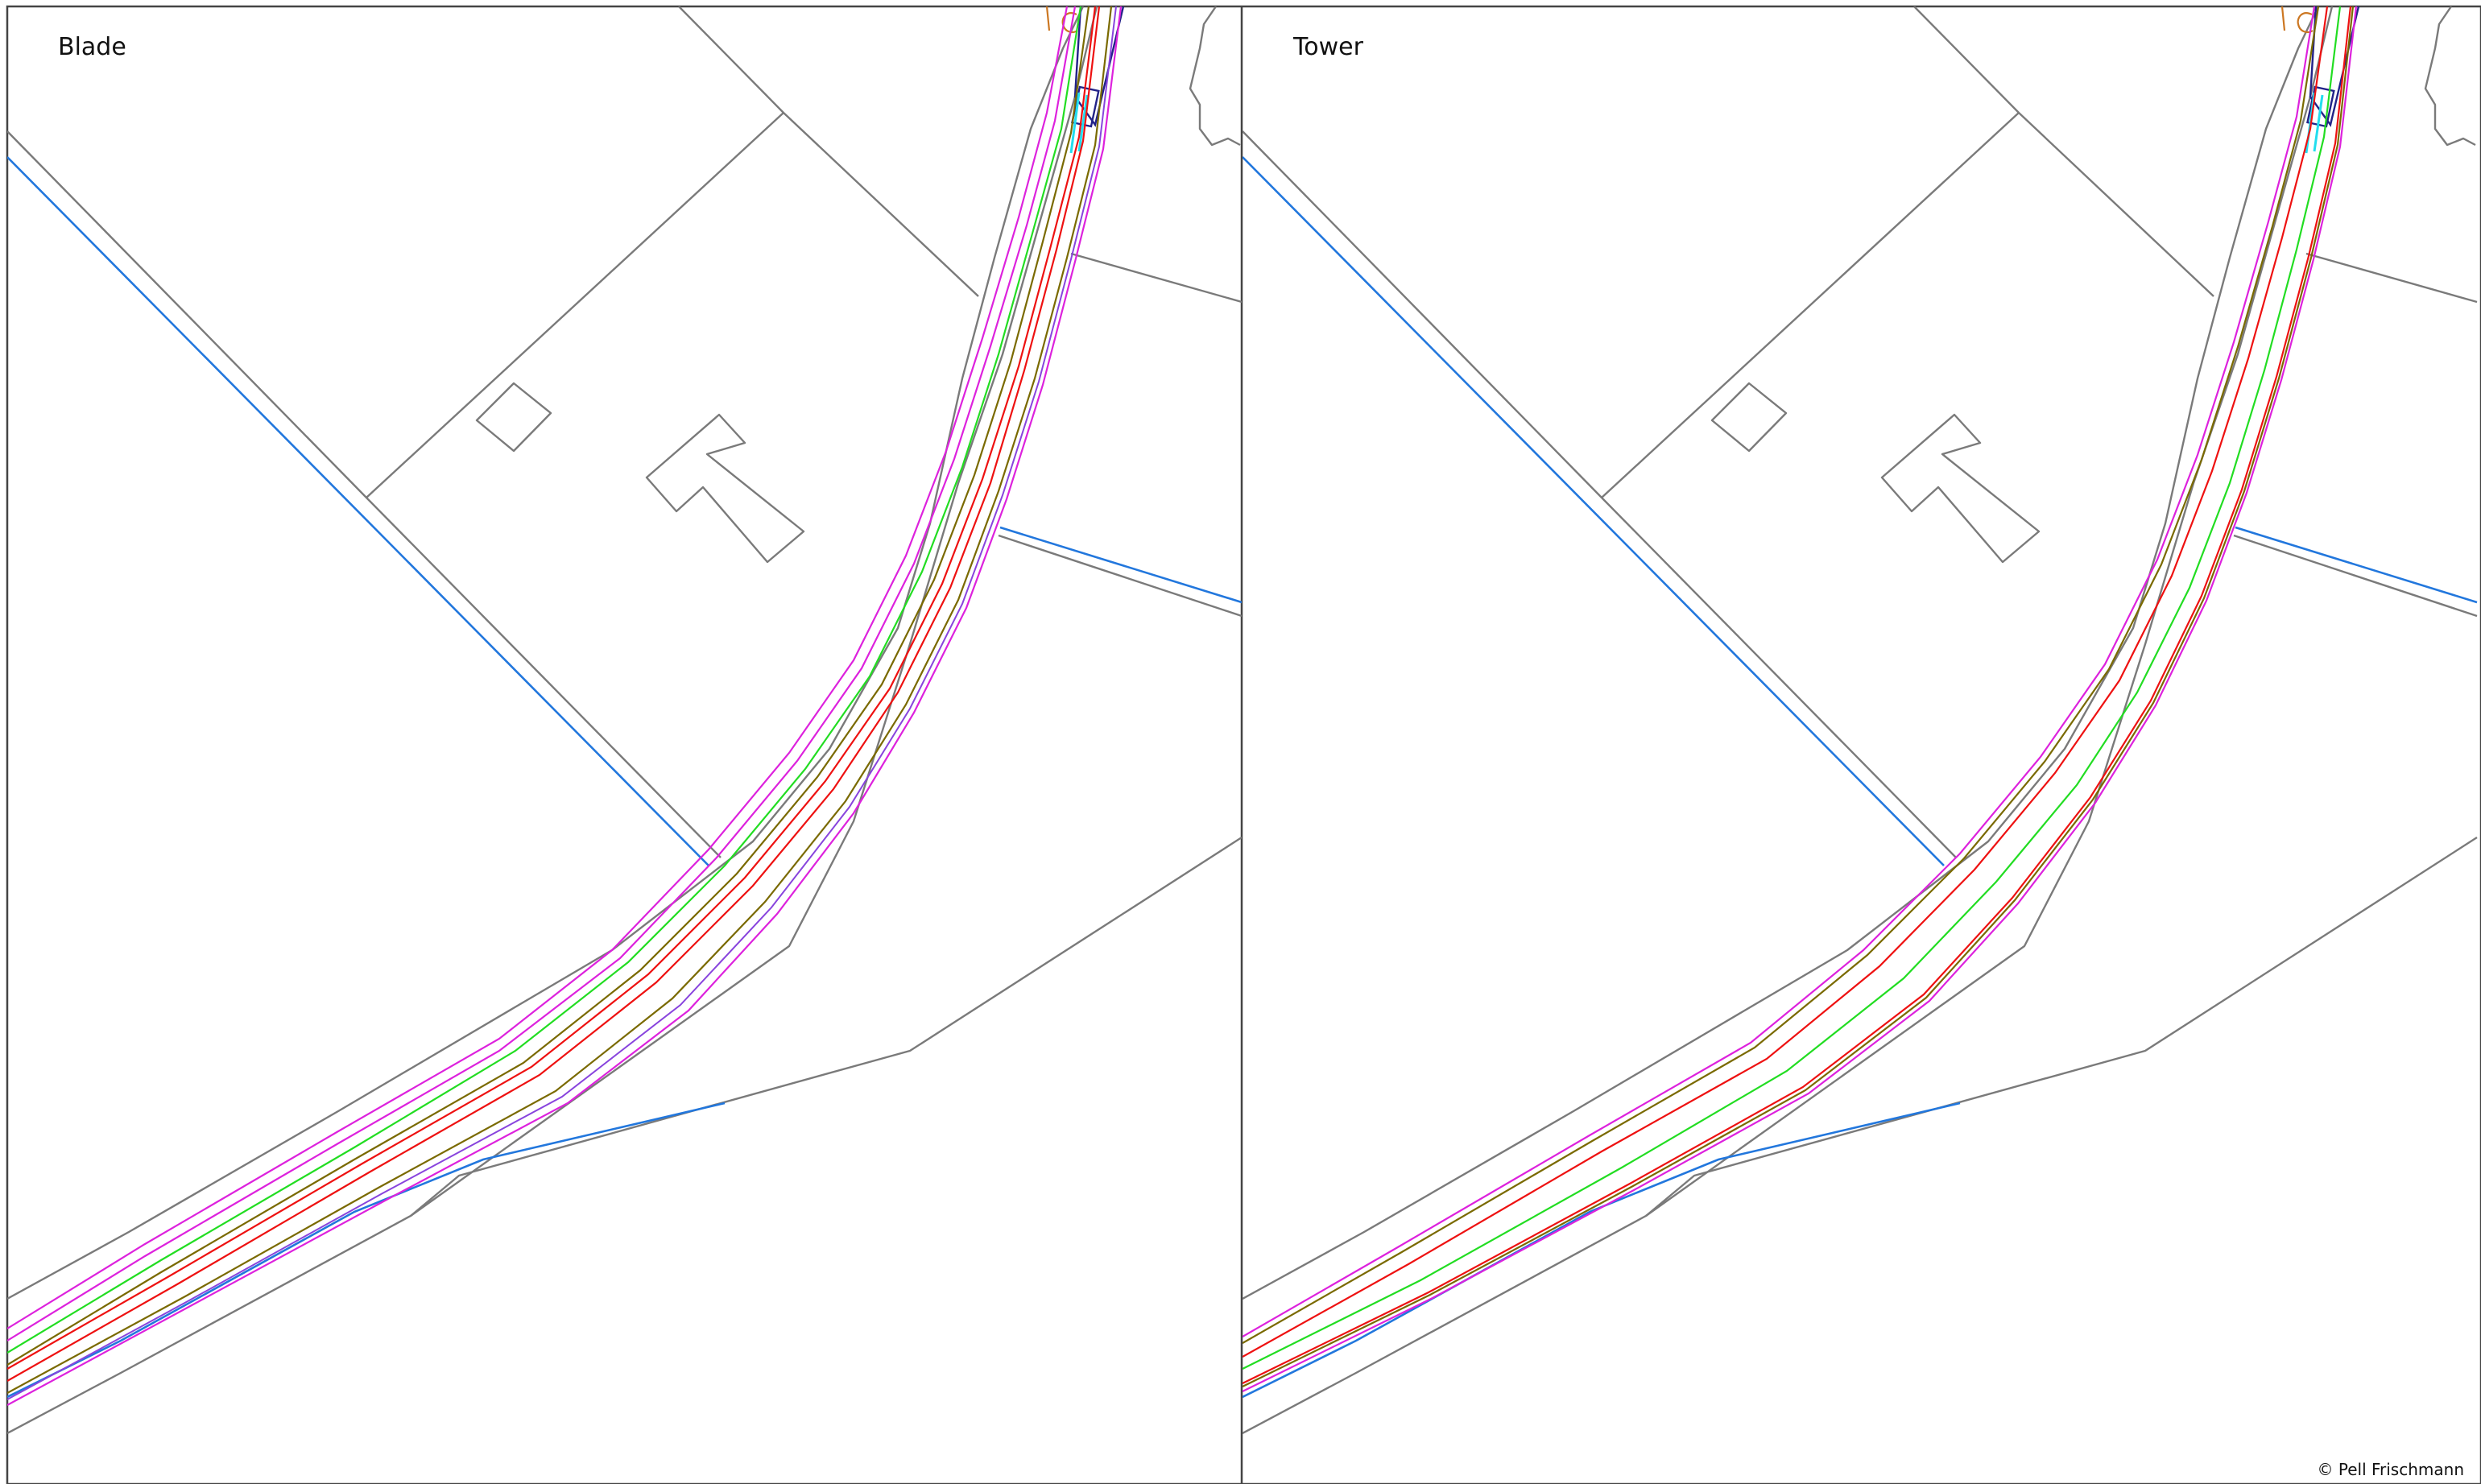 The height and width of the screenshot is (1484, 2481). Describe the element at coordinates (92, 47) in the screenshot. I see `panel-title-blade: Blade` at that location.